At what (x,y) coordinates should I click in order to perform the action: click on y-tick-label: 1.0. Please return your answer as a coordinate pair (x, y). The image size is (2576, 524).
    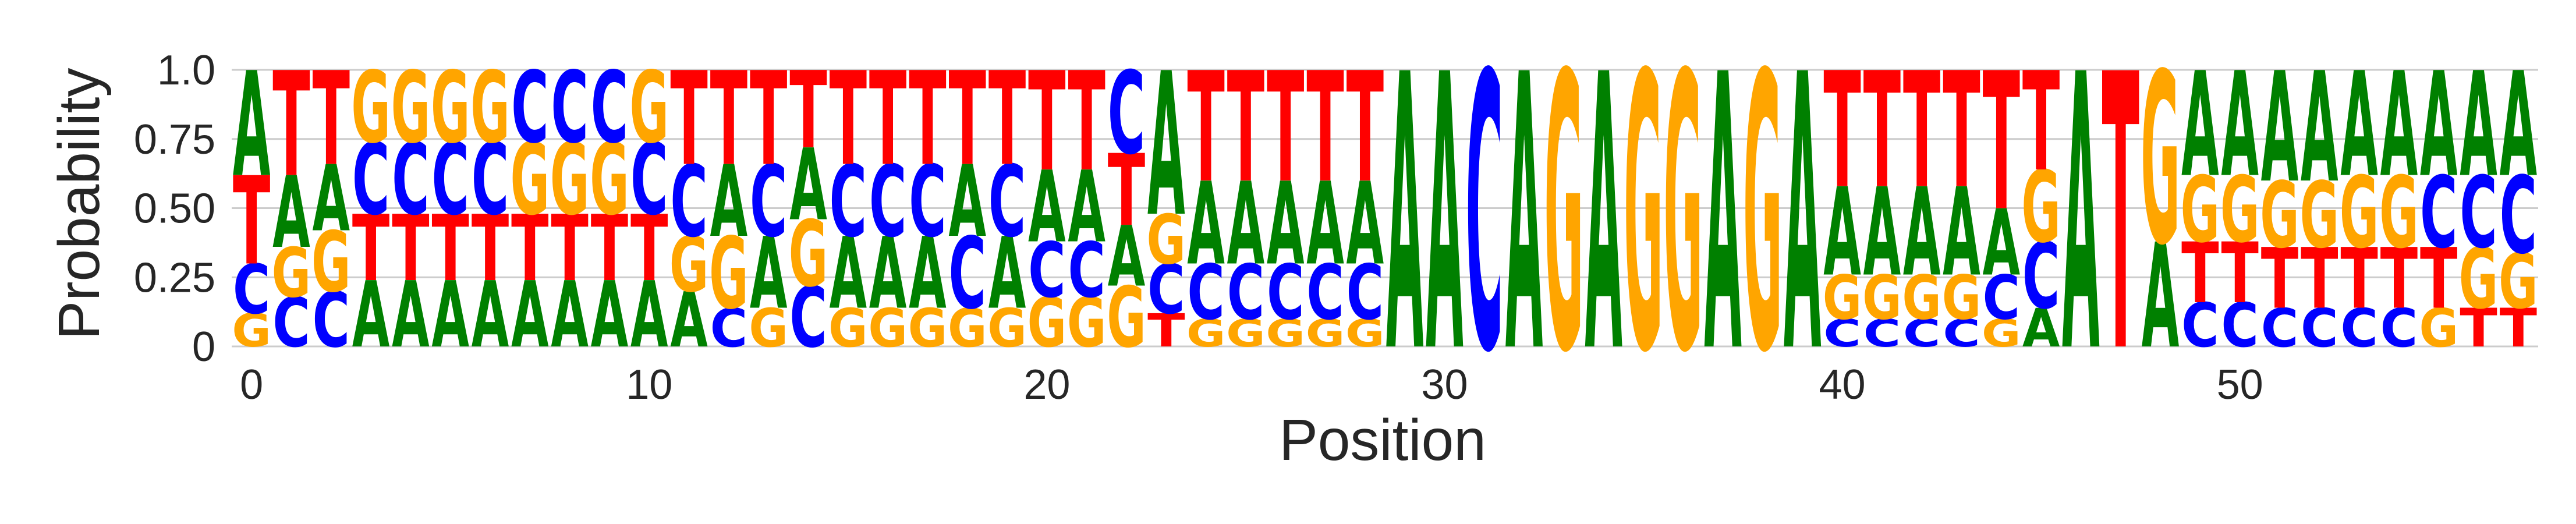
    Looking at the image, I should click on (186, 70).